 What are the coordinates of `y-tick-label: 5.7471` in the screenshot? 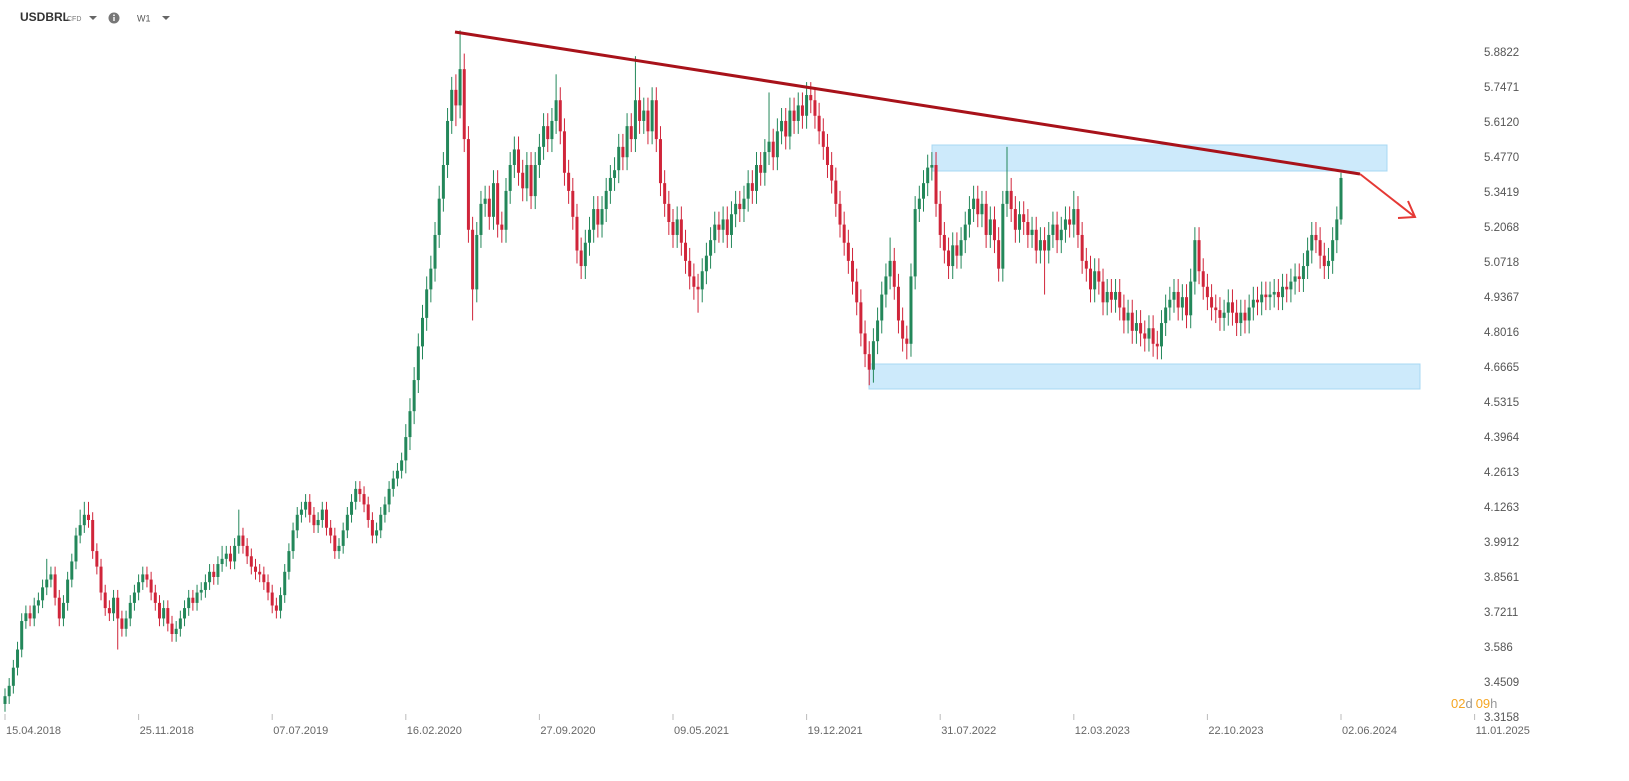 It's located at (1501, 88).